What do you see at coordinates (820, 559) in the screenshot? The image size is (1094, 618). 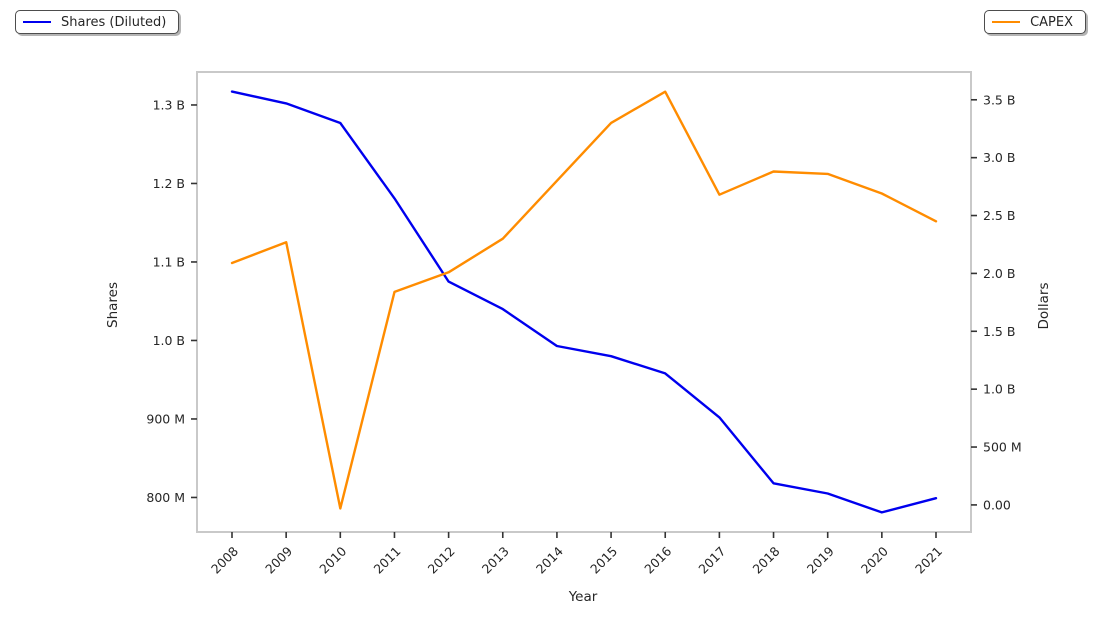 I see `x-tick-label: 2019` at bounding box center [820, 559].